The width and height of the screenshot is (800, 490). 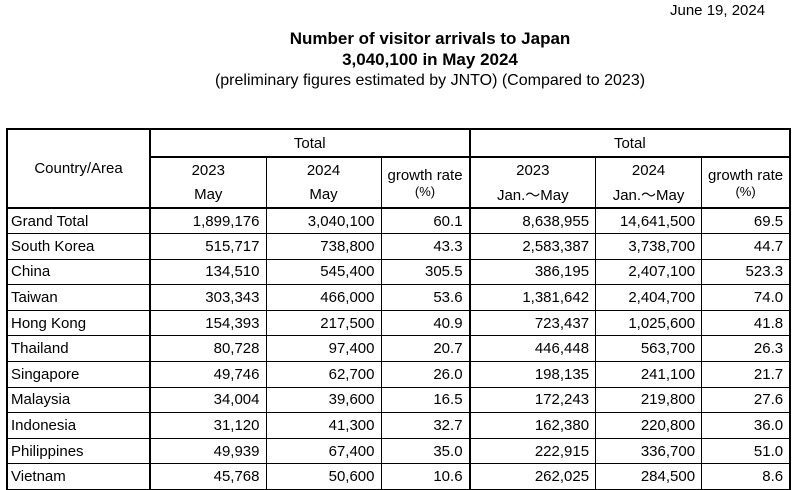 I want to click on cum-growth-cell: 36.0, so click(x=746, y=425).